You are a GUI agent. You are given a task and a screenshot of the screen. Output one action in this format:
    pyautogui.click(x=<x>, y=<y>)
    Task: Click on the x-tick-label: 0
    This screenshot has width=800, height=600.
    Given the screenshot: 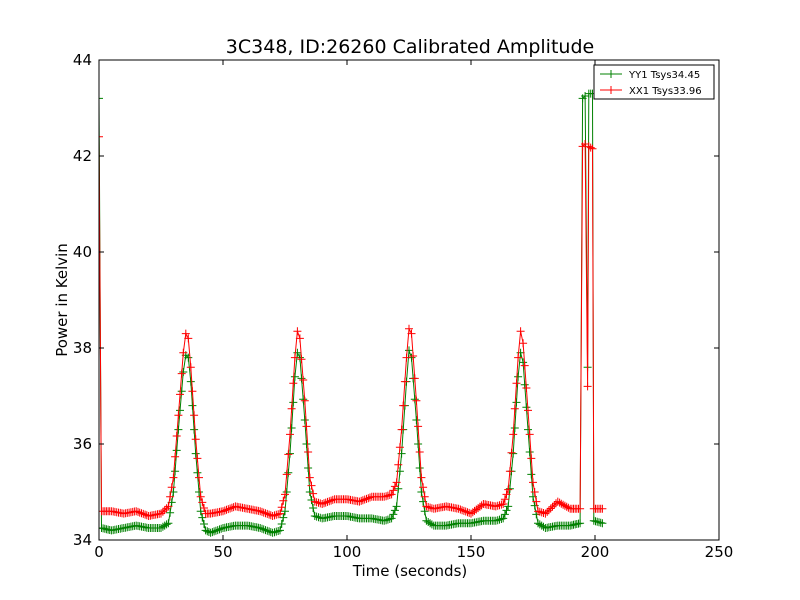 What is the action you would take?
    pyautogui.click(x=99, y=552)
    